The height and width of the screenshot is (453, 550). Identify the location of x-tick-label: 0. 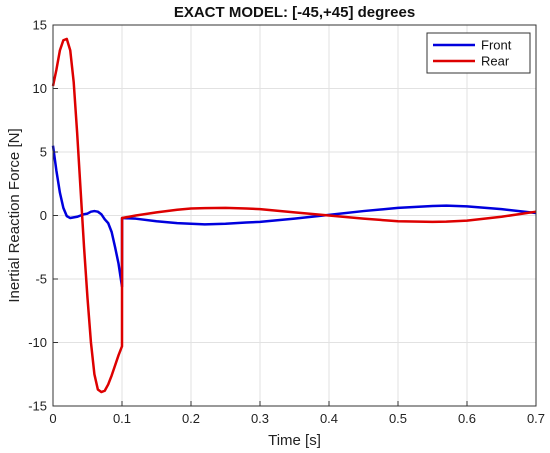
(52, 418).